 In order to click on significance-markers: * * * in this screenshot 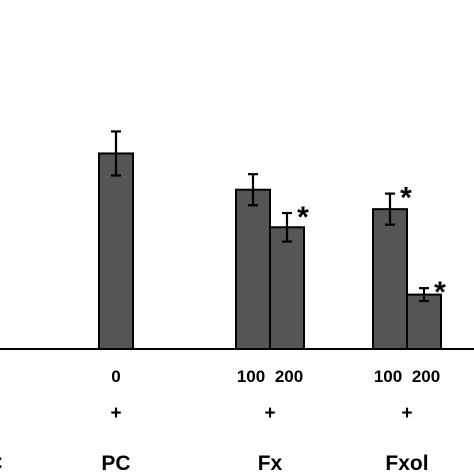, I will do `click(371, 246)`.